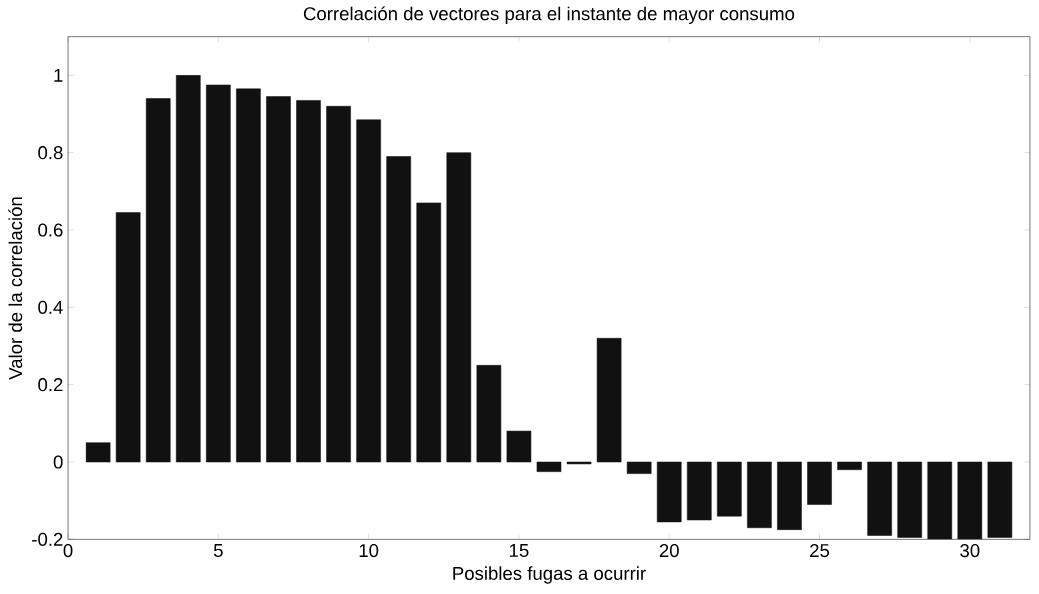 The height and width of the screenshot is (594, 1039). Describe the element at coordinates (50, 230) in the screenshot. I see `y-tick-label: 0.6` at that location.